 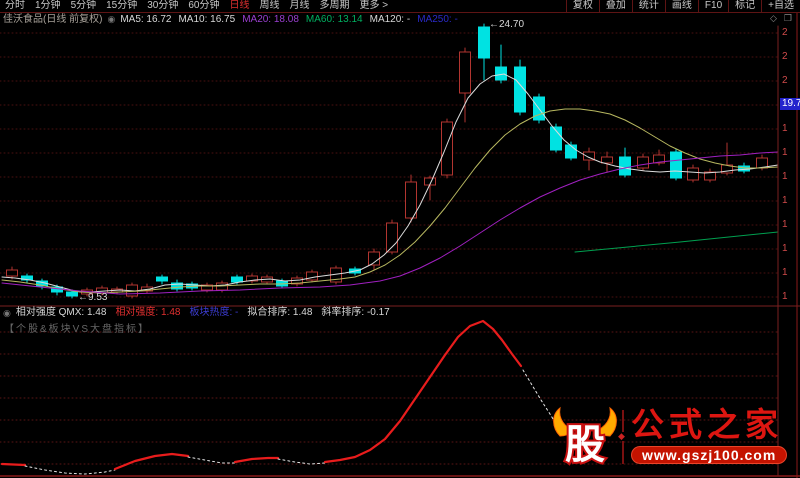 I want to click on logo-site-url: www.gszj100.com, so click(x=709, y=455).